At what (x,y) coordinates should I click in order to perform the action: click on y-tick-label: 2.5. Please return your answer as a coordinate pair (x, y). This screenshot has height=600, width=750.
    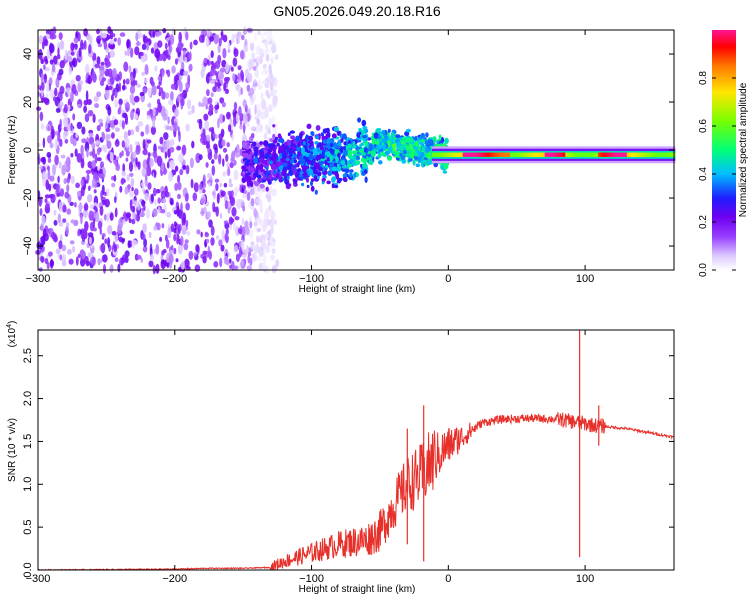
    Looking at the image, I should click on (28, 355).